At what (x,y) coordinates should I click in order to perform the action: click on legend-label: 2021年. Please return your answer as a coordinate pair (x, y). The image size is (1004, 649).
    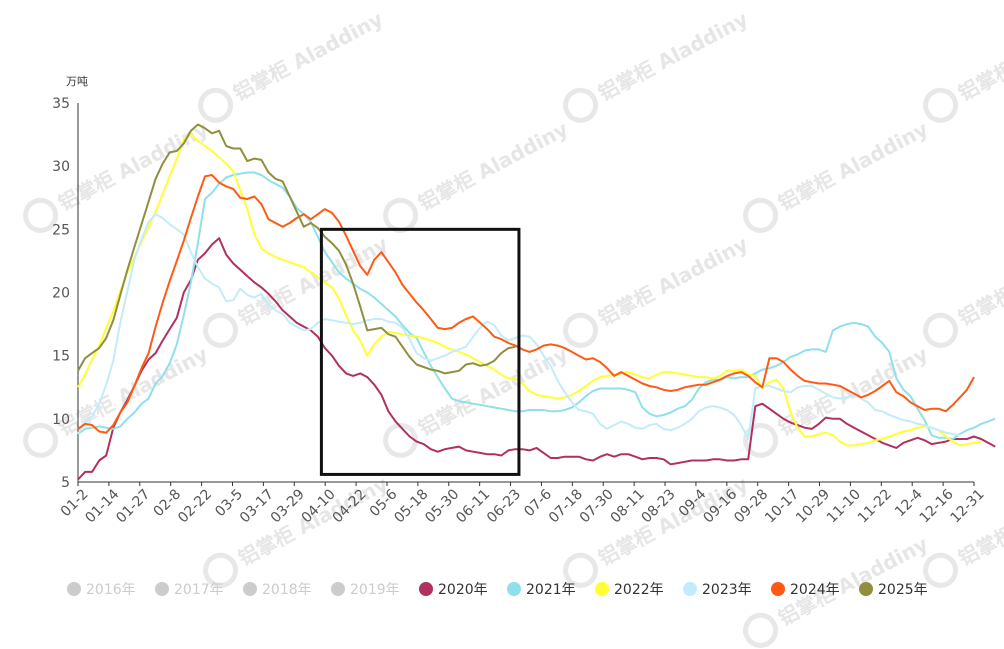
    Looking at the image, I should click on (551, 590).